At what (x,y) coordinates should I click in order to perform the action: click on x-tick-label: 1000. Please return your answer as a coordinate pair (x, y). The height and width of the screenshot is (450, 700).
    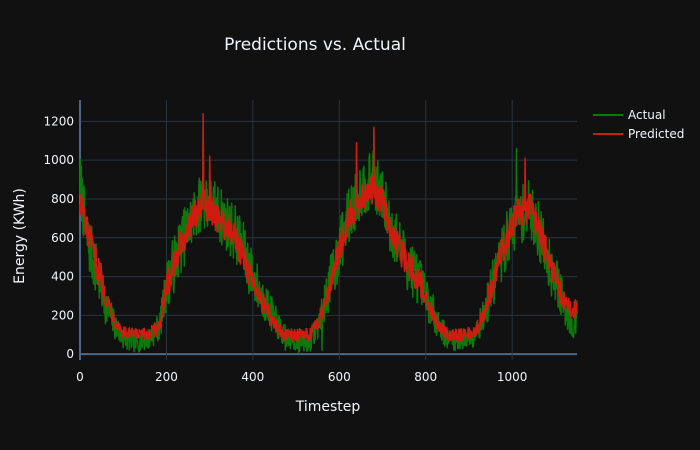
    Looking at the image, I should click on (512, 377).